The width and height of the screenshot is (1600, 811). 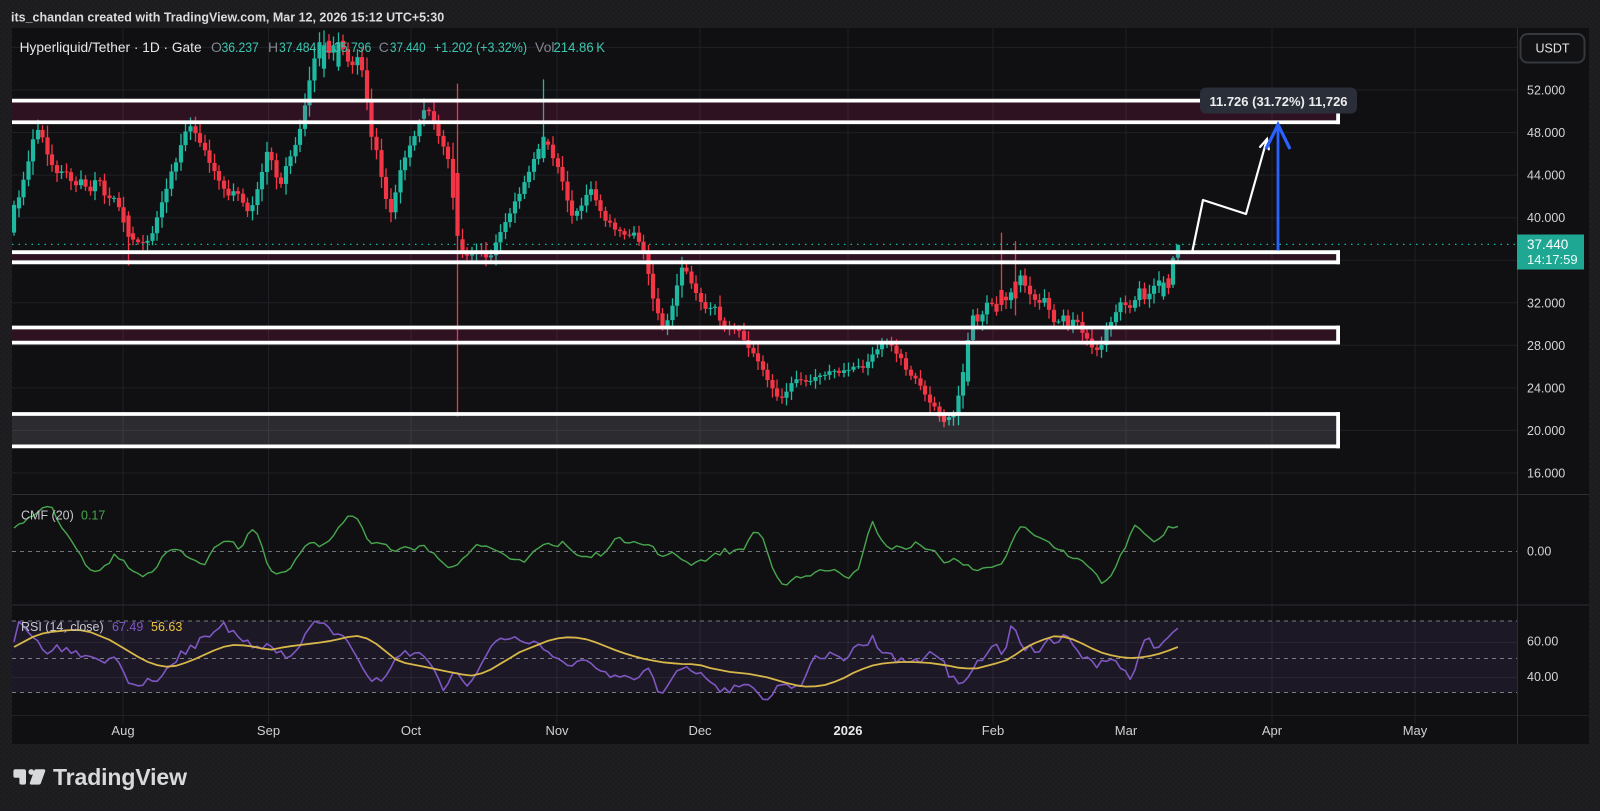 I want to click on svg-text: 20.000, so click(x=1546, y=431).